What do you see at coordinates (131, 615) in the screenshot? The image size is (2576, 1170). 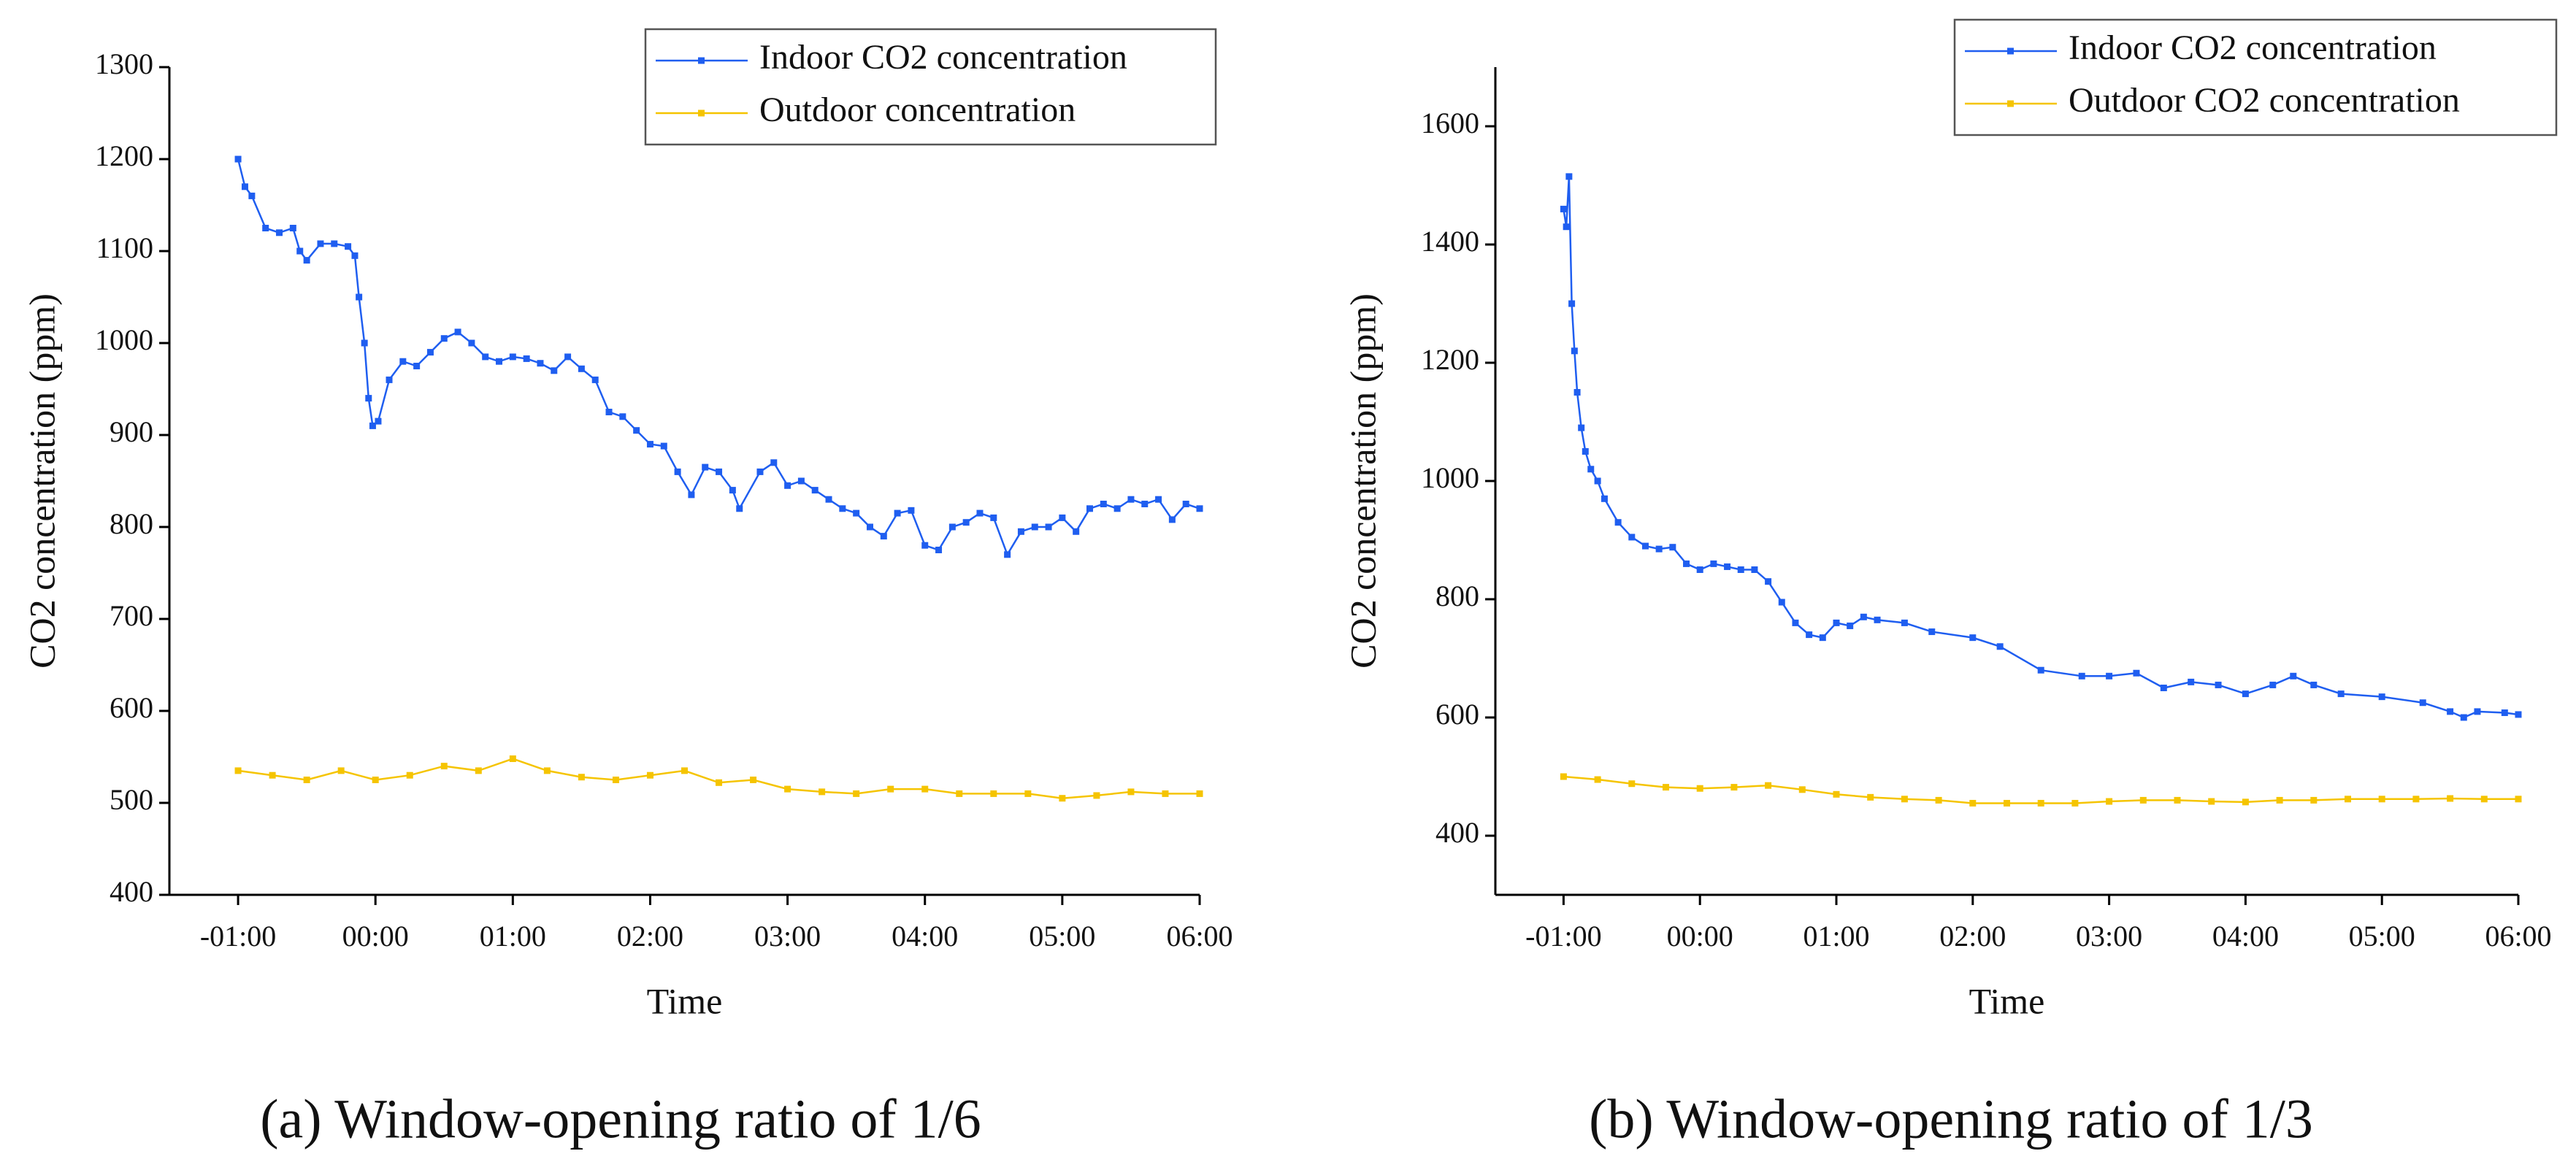 I see `y-tick-label: 700` at bounding box center [131, 615].